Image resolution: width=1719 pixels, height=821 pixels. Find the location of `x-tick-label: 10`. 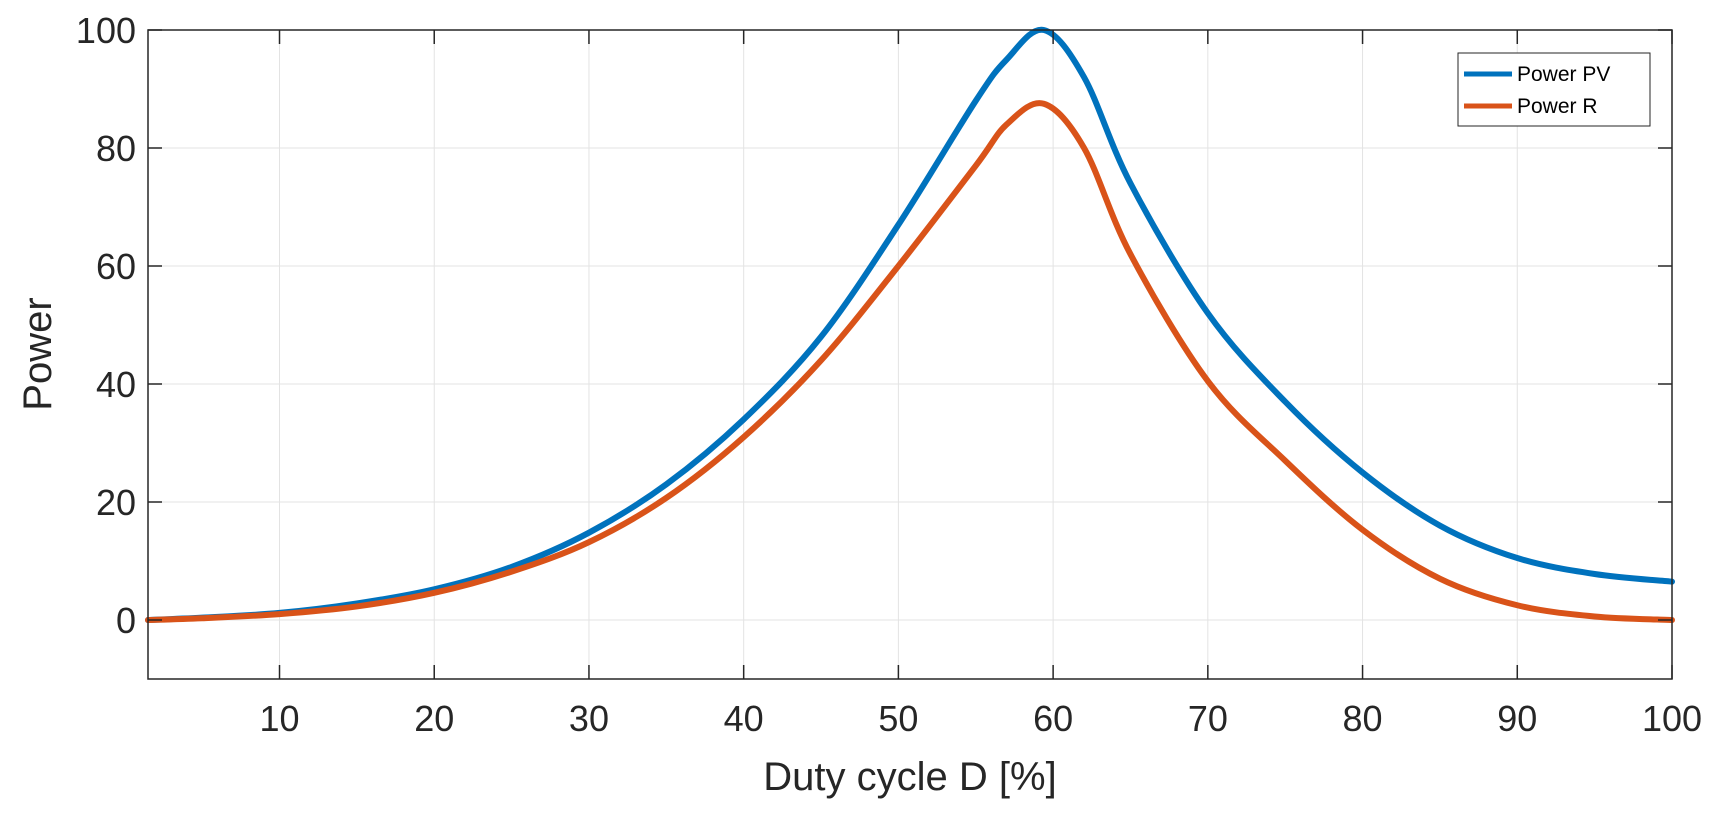

x-tick-label: 10 is located at coordinates (279, 718).